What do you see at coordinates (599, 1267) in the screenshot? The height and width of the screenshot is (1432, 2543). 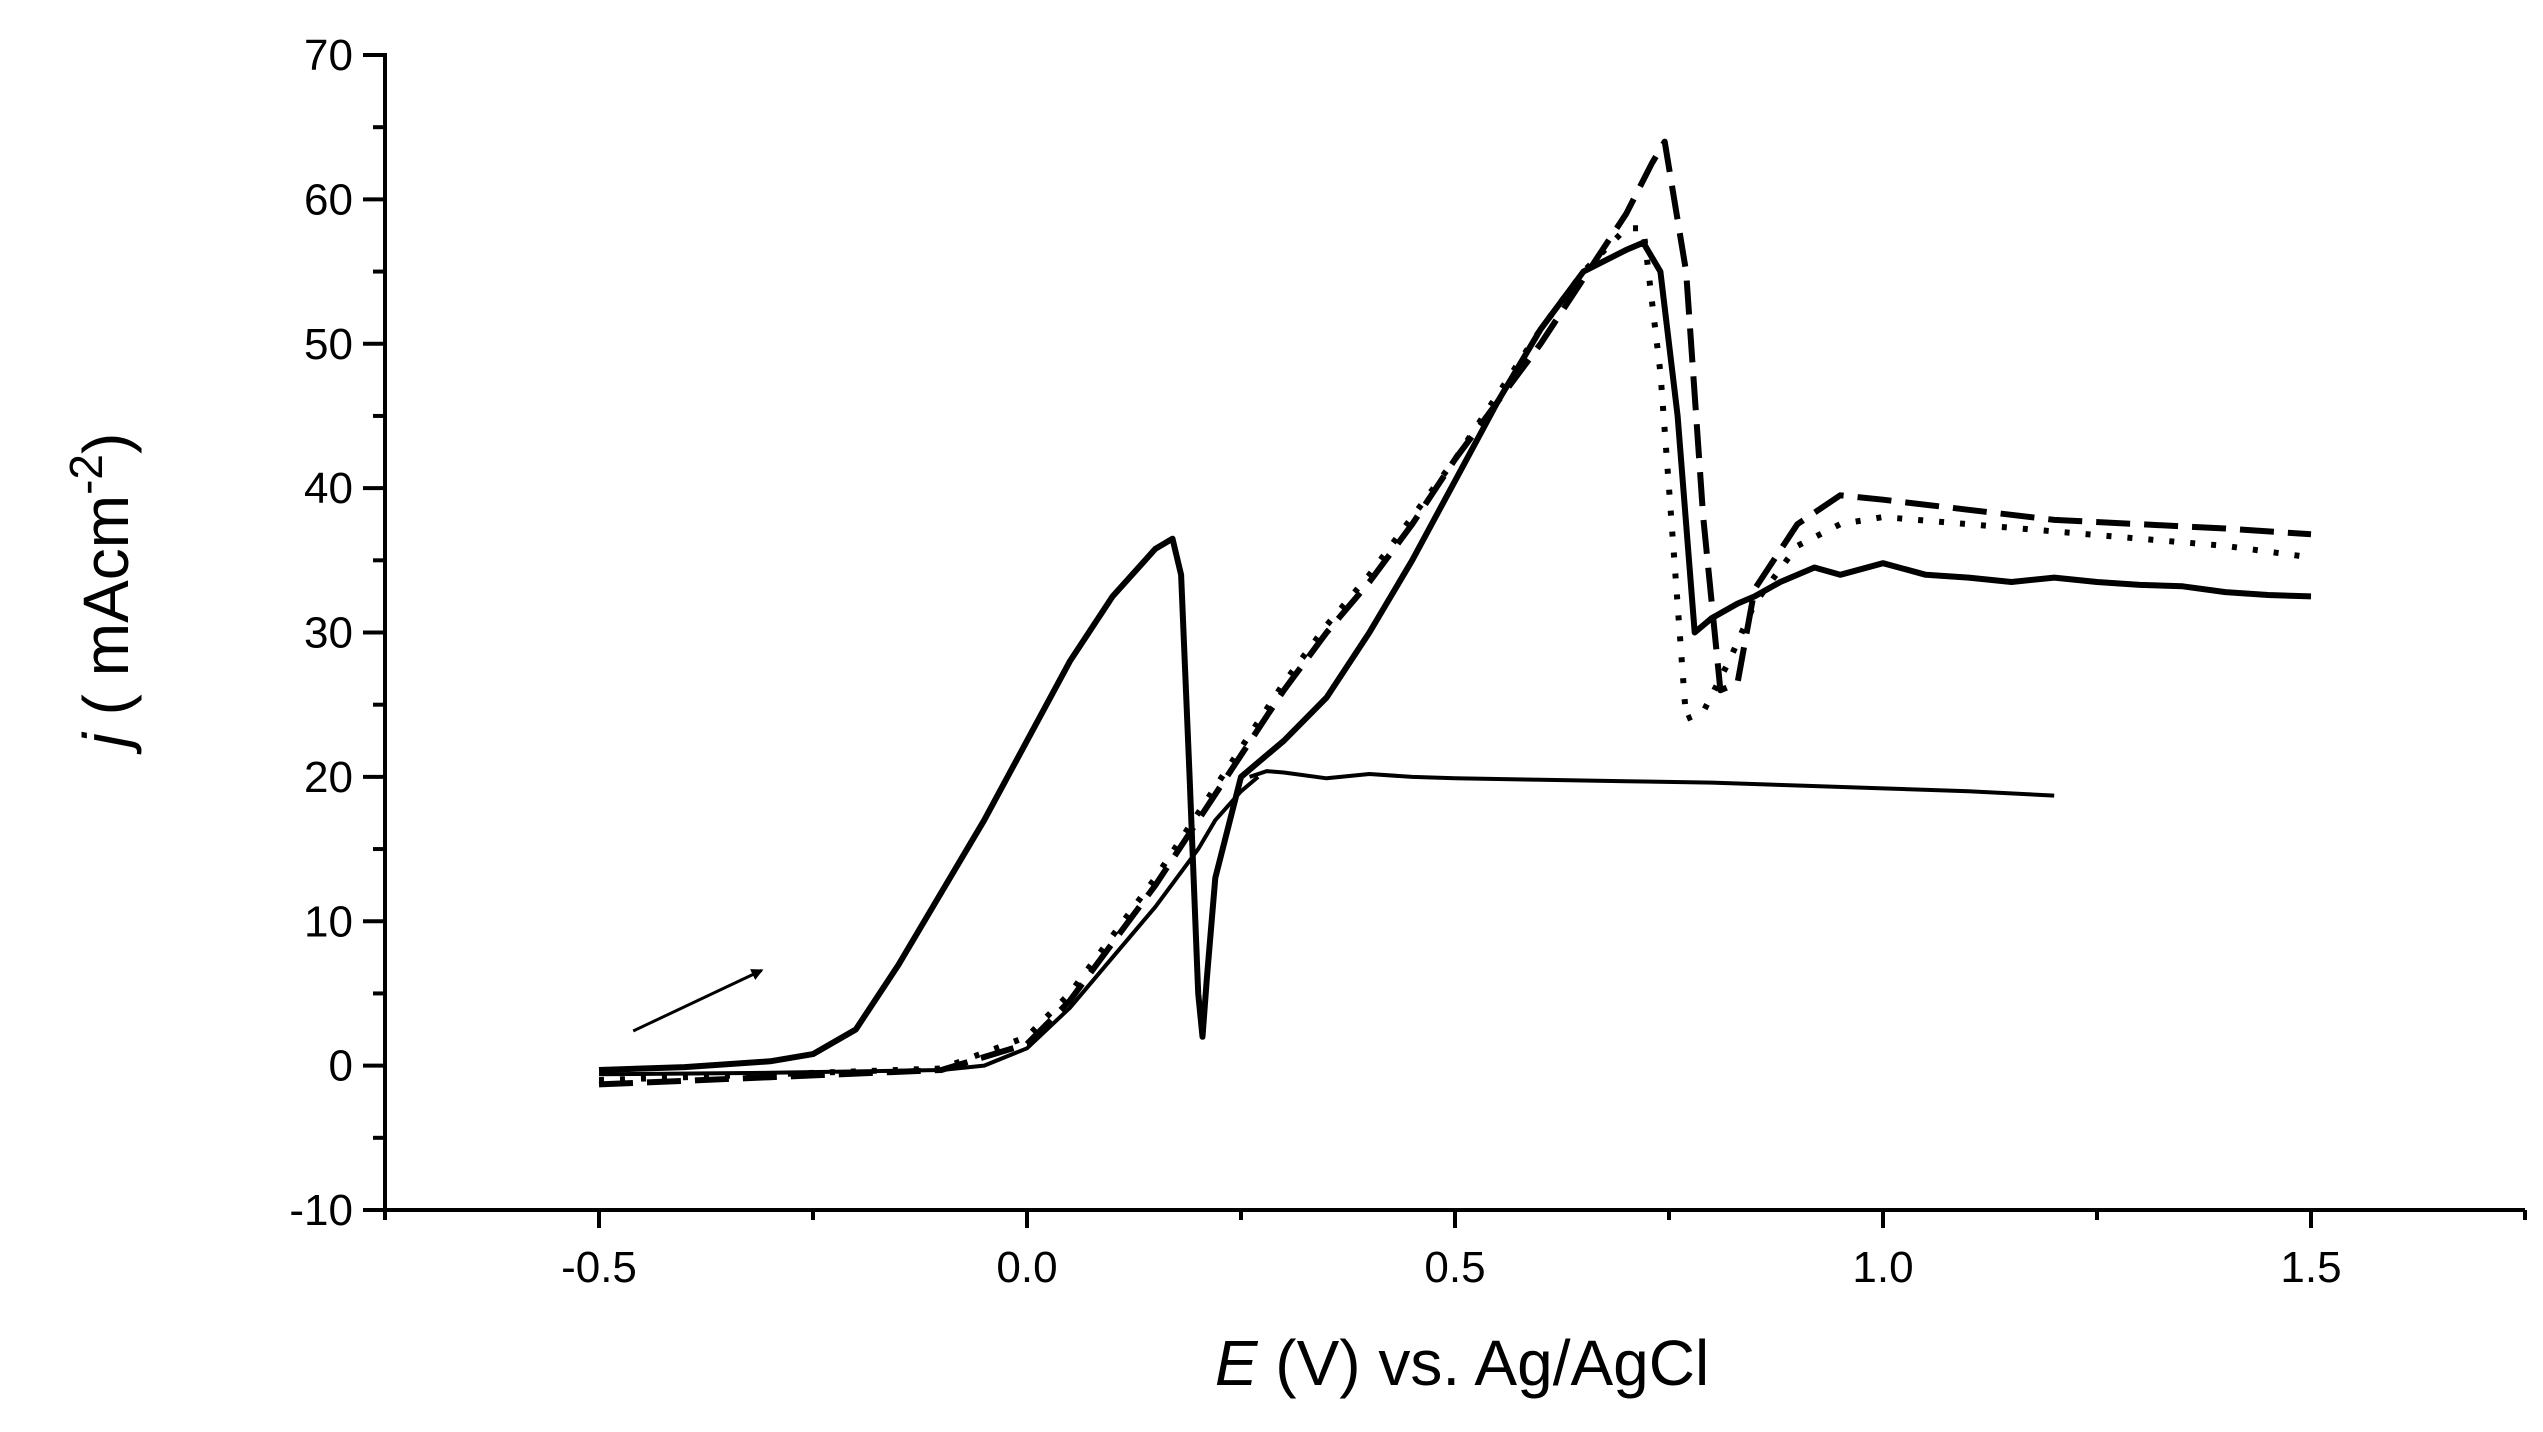 I see `x-tick-label: -0.5` at bounding box center [599, 1267].